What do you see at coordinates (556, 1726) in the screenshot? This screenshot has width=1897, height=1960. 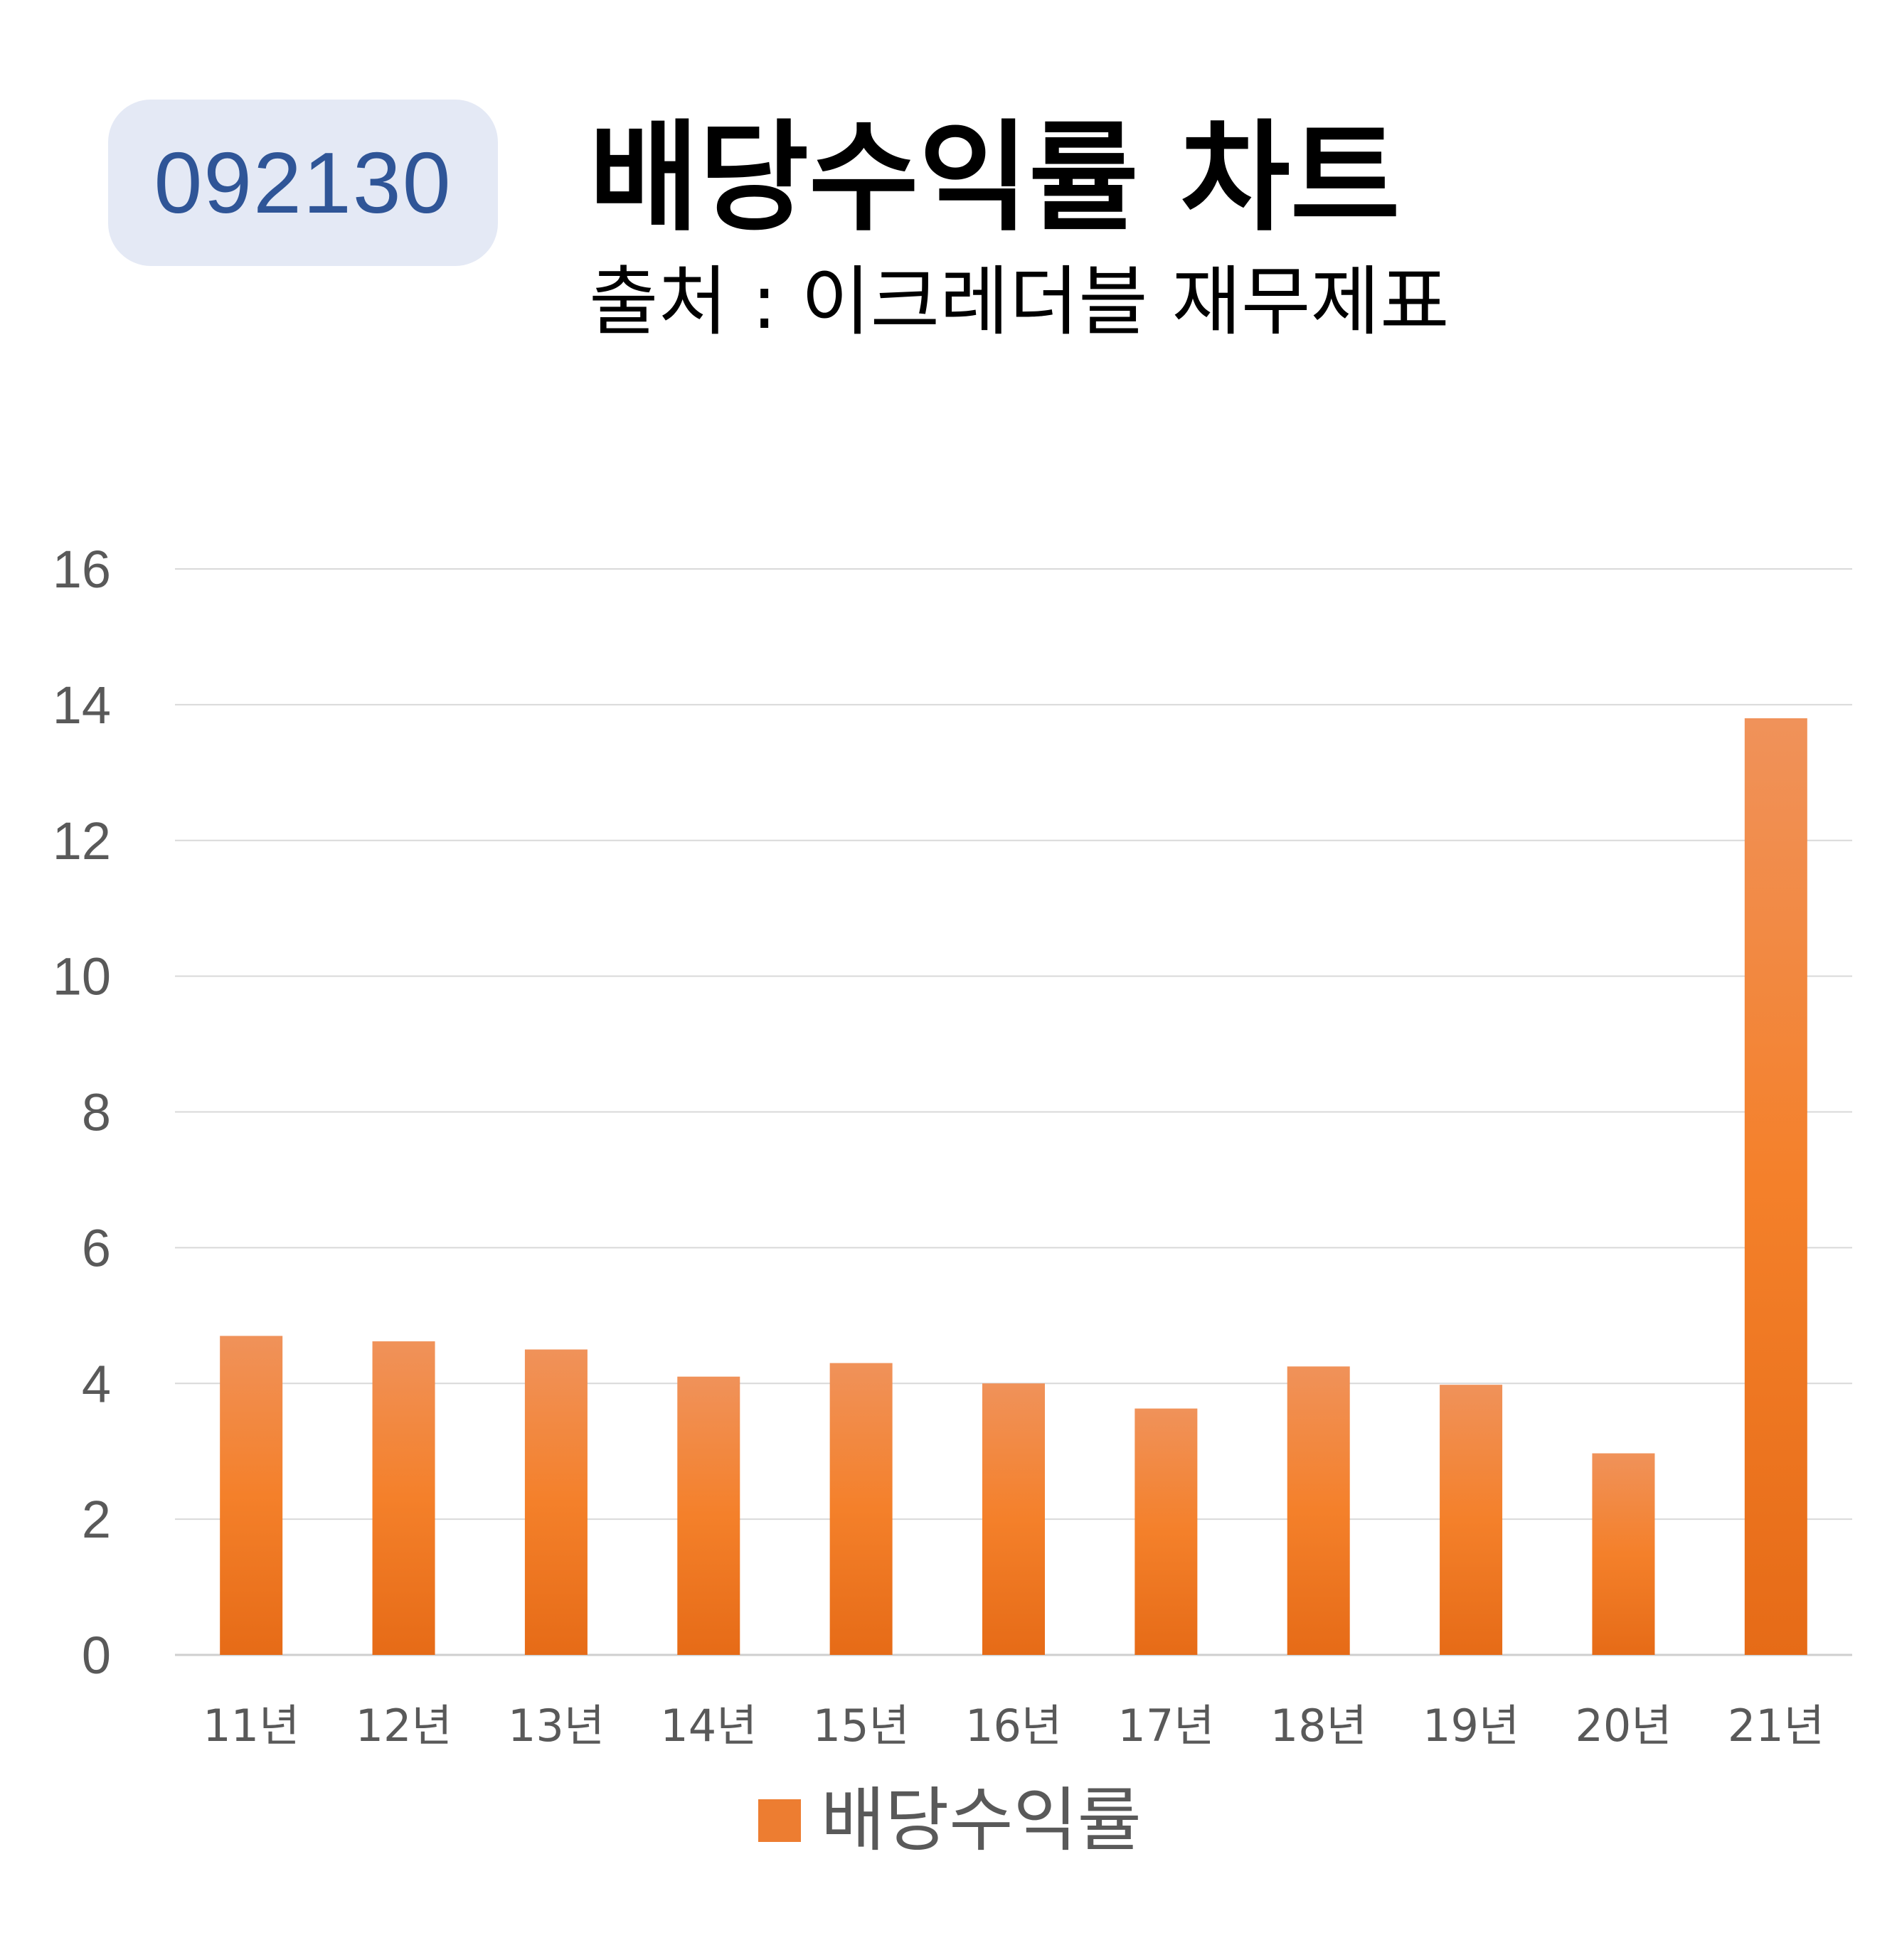 I see `x-tick-label: 13년` at bounding box center [556, 1726].